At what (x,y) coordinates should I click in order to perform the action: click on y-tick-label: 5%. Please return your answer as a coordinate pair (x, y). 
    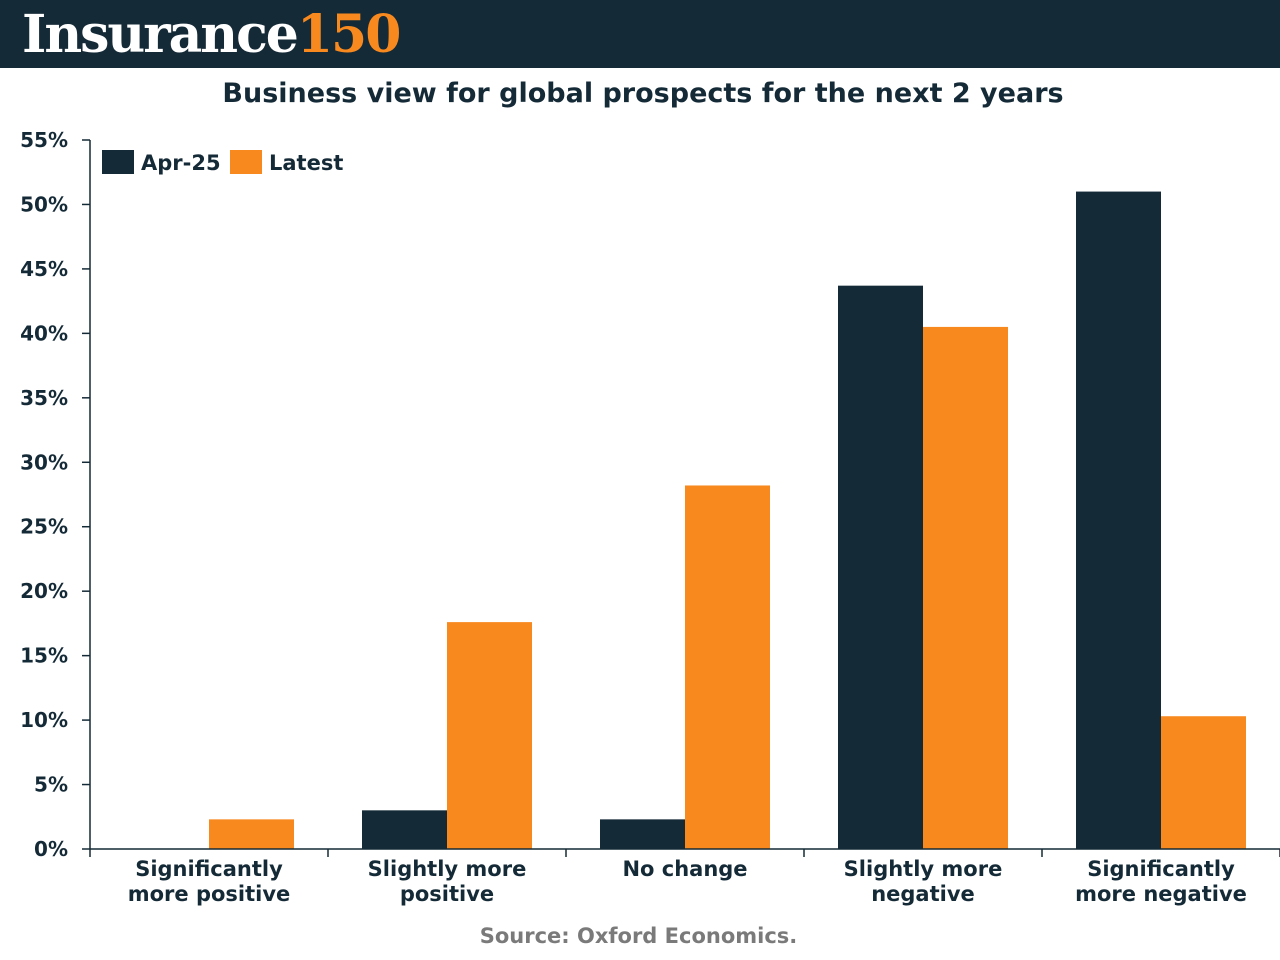
    Looking at the image, I should click on (51, 785).